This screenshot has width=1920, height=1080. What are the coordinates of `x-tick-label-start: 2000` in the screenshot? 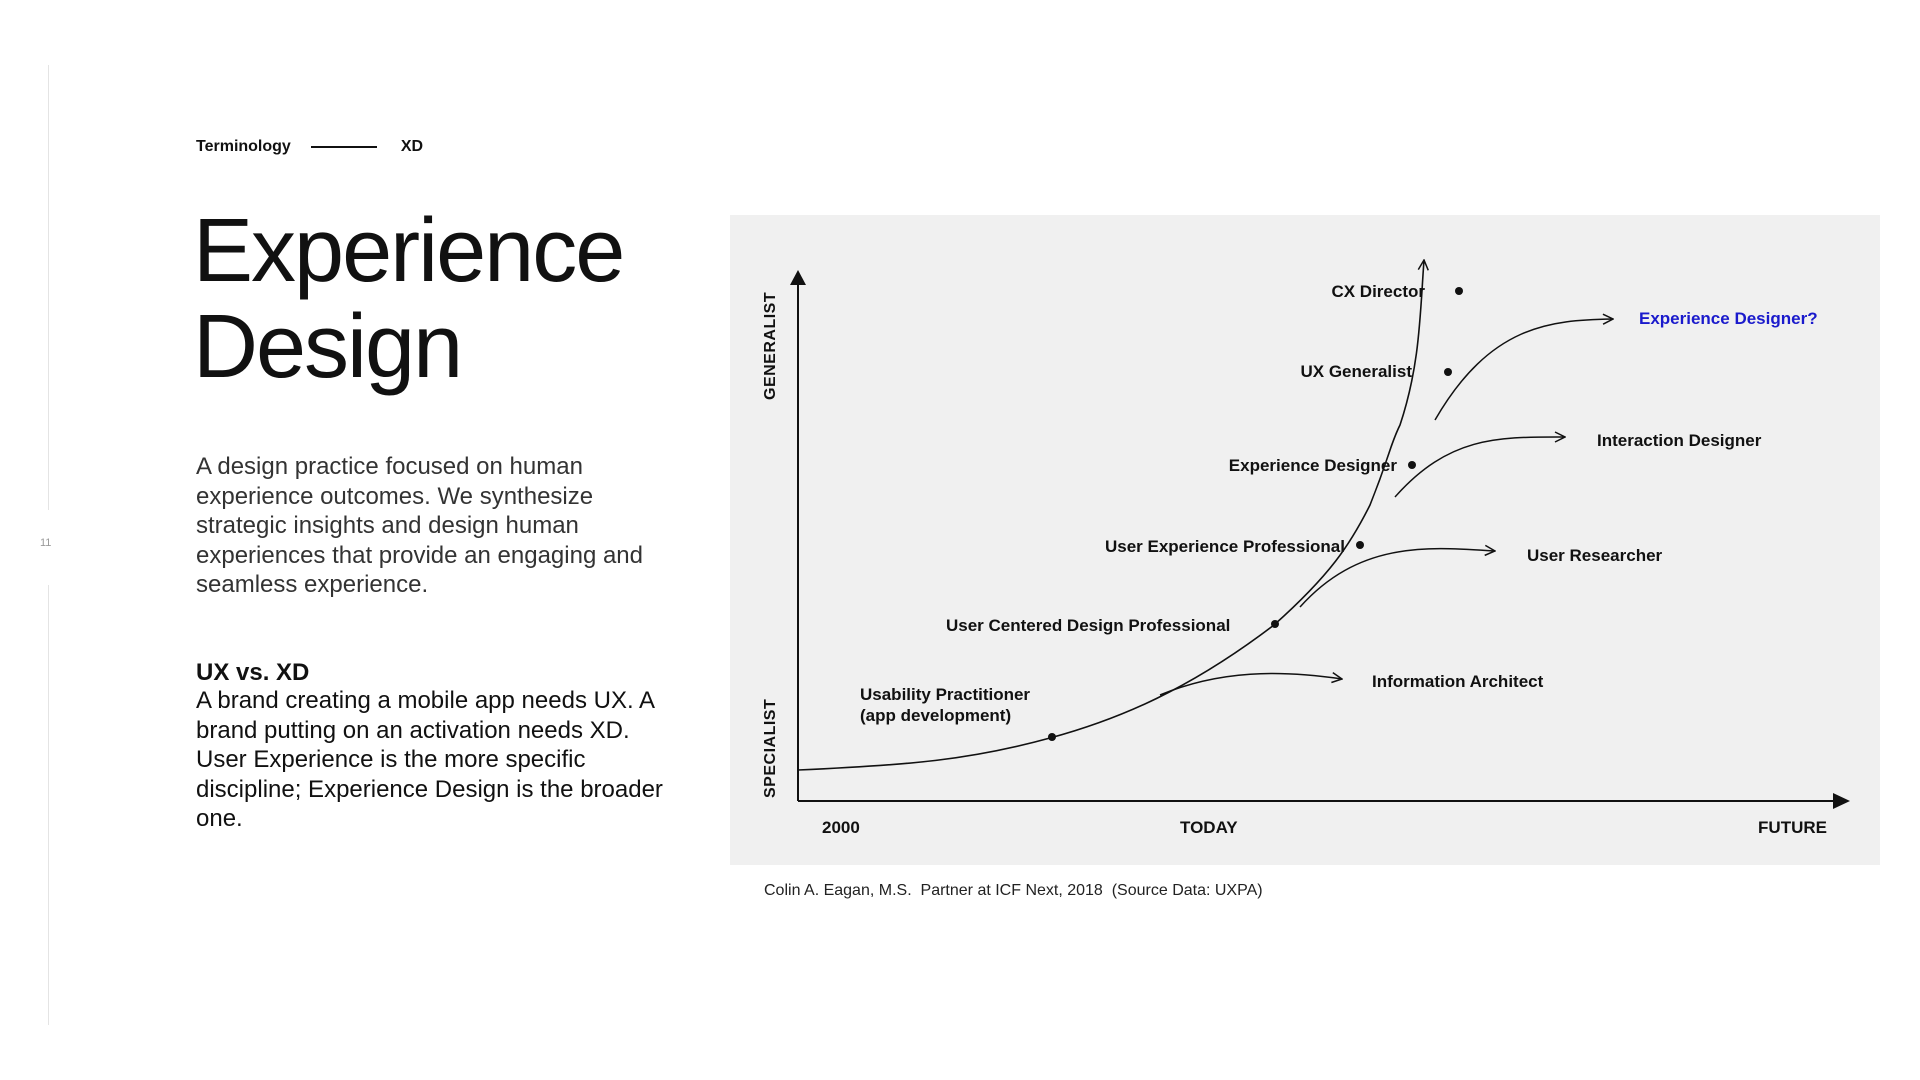 It's located at (841, 827).